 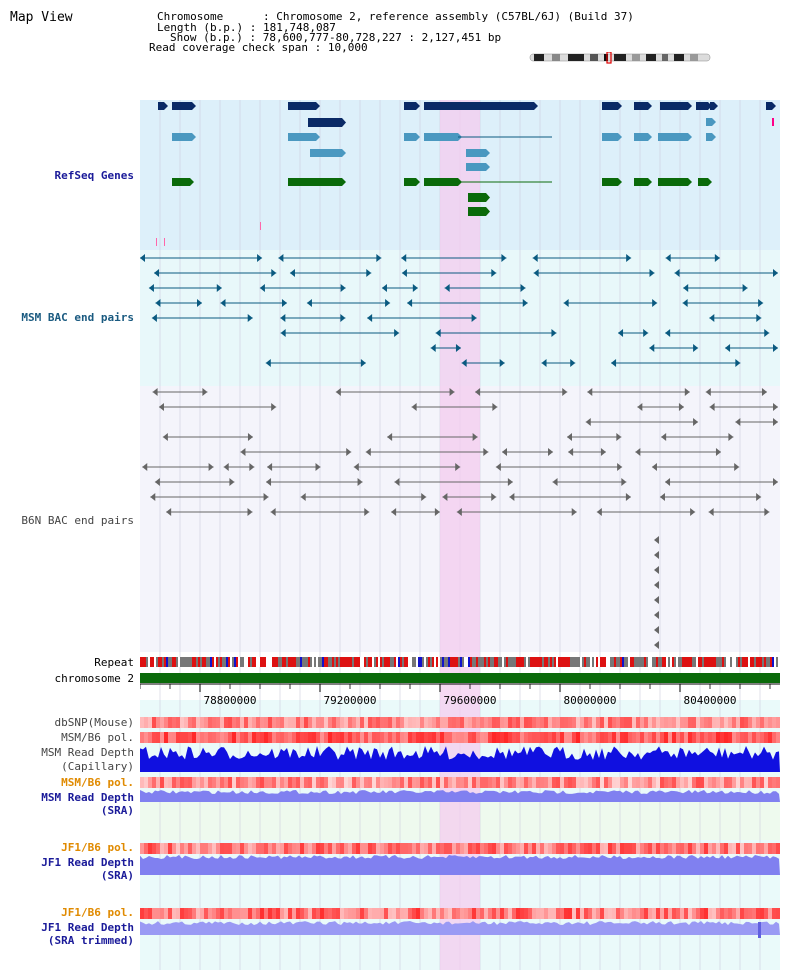 What do you see at coordinates (759, 930) in the screenshot?
I see `jf1-depth-spike` at bounding box center [759, 930].